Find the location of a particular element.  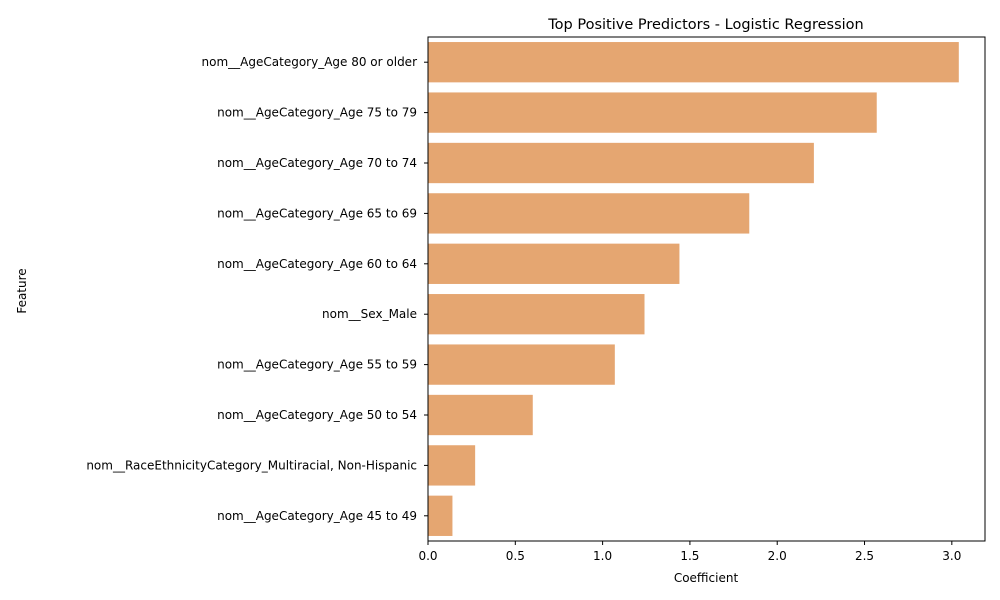

y-tick-label: nom__AgeCategory_Age 80 or older is located at coordinates (310, 62).